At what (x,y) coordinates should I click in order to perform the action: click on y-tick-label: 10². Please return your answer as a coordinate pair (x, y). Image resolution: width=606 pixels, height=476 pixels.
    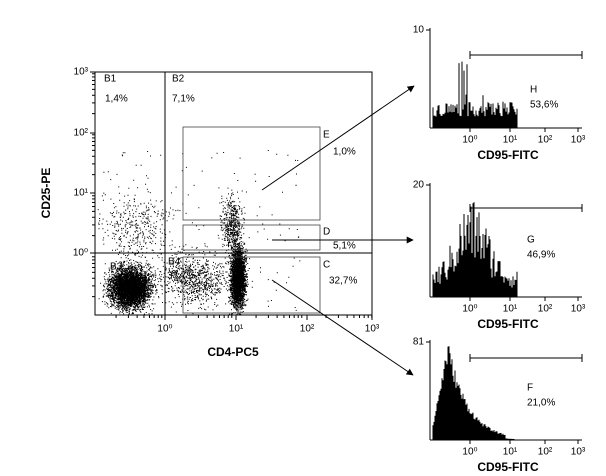
    Looking at the image, I should click on (81, 133).